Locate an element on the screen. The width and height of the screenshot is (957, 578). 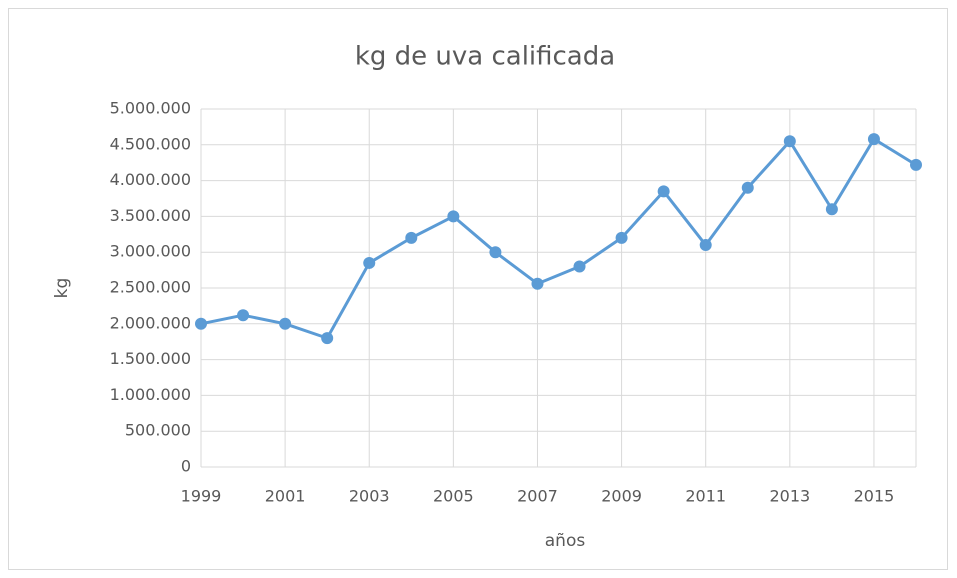
x-tick-label: 2005 is located at coordinates (453, 496).